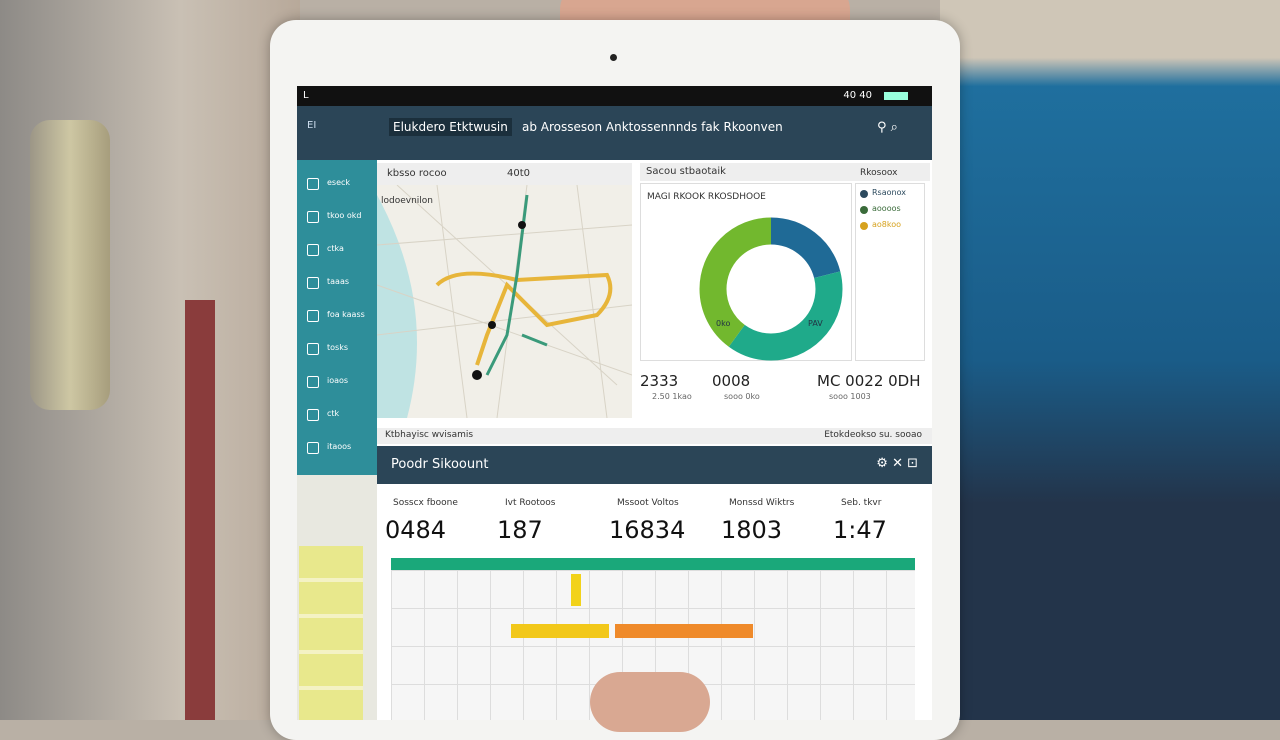  Describe the element at coordinates (333, 413) in the screenshot. I see `sidebar-item: ctk` at that location.